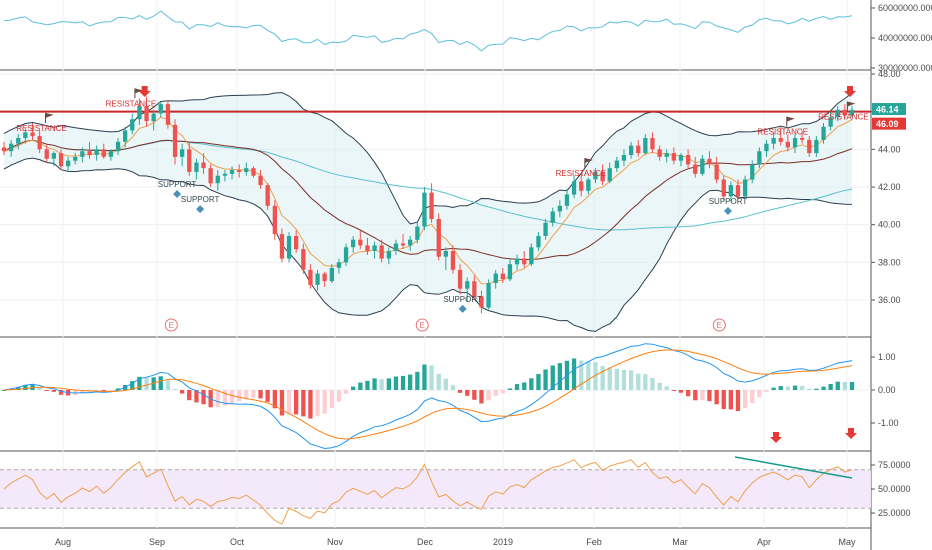 This screenshot has height=550, width=932. I want to click on time-label-feb: Feb, so click(594, 542).